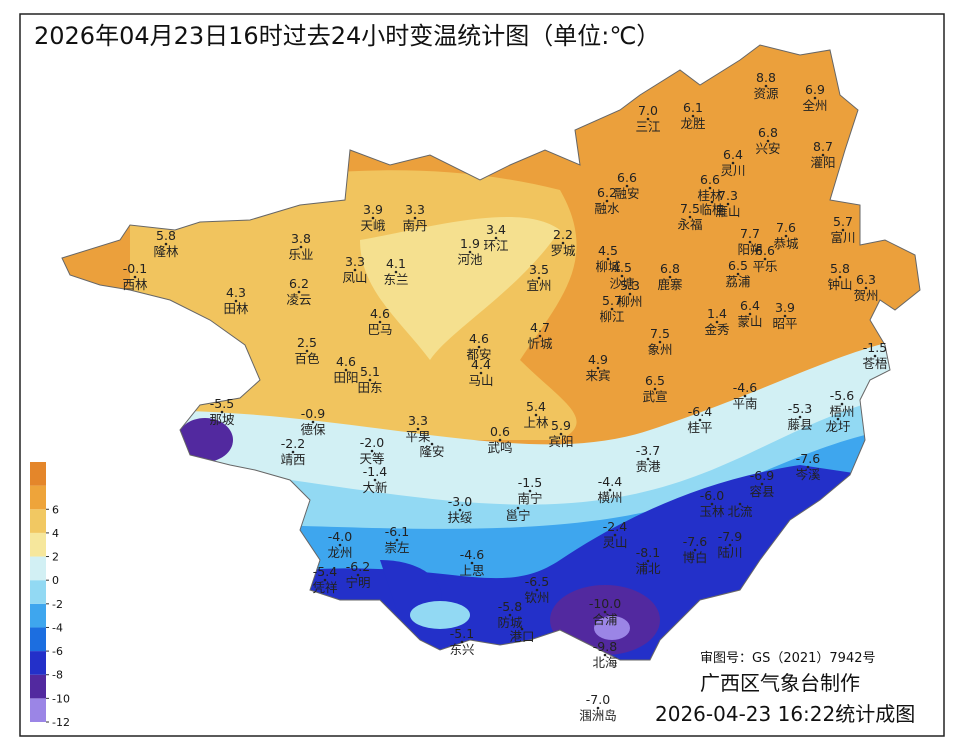 The width and height of the screenshot is (960, 754). I want to click on approval-number: 审图号：GS（2021）7942号, so click(788, 658).